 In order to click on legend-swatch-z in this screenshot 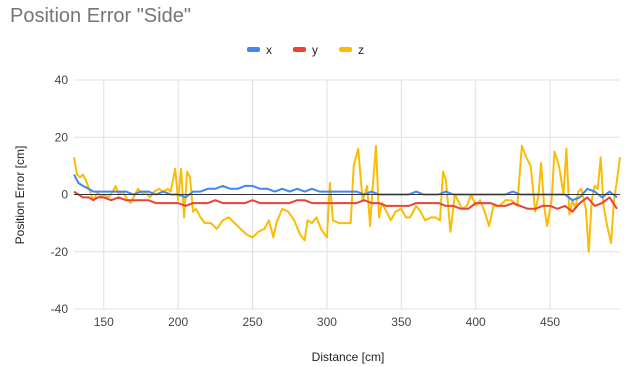, I will do `click(345, 49)`.